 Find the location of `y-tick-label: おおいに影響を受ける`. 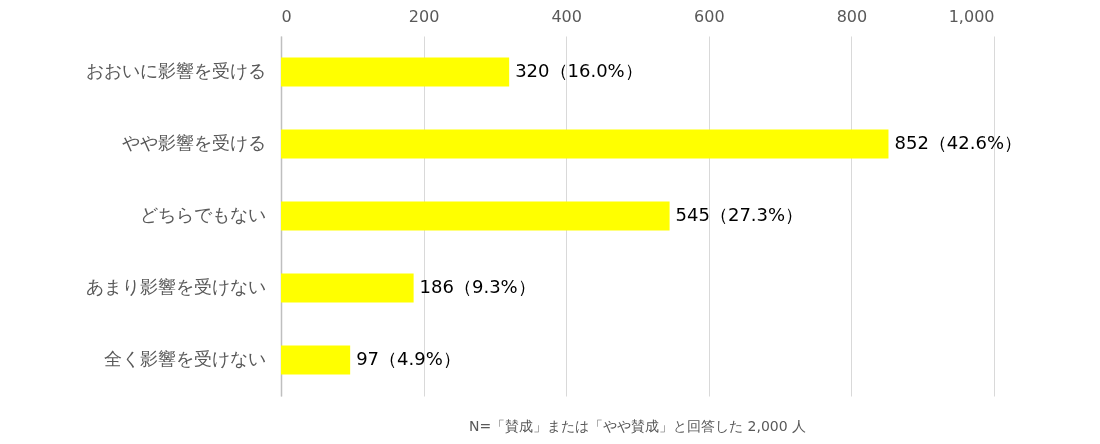

y-tick-label: おおいに影響を受ける is located at coordinates (175, 70).